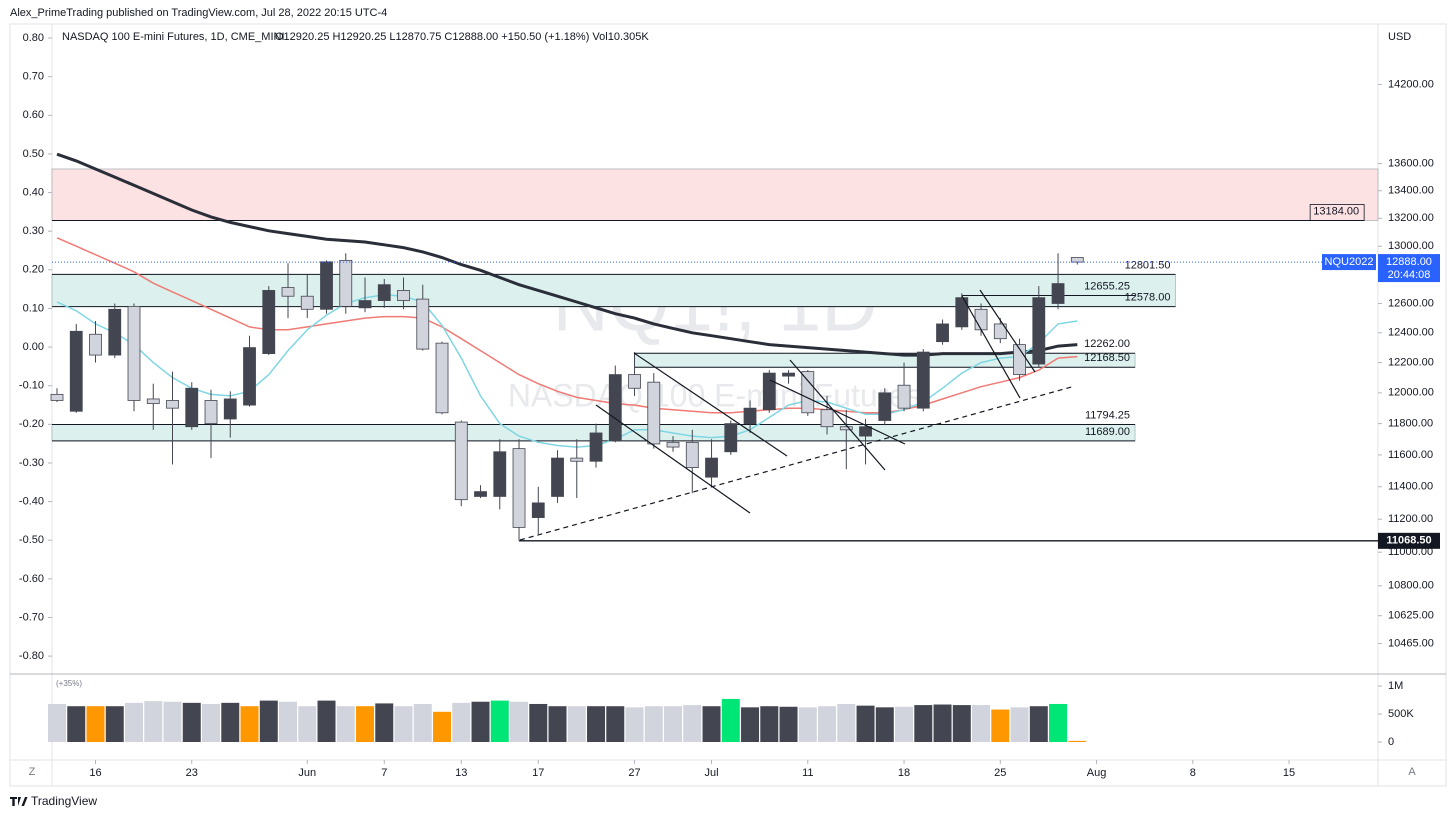 The width and height of the screenshot is (1456, 818). Describe the element at coordinates (1412, 772) in the screenshot. I see `button-a: A` at that location.